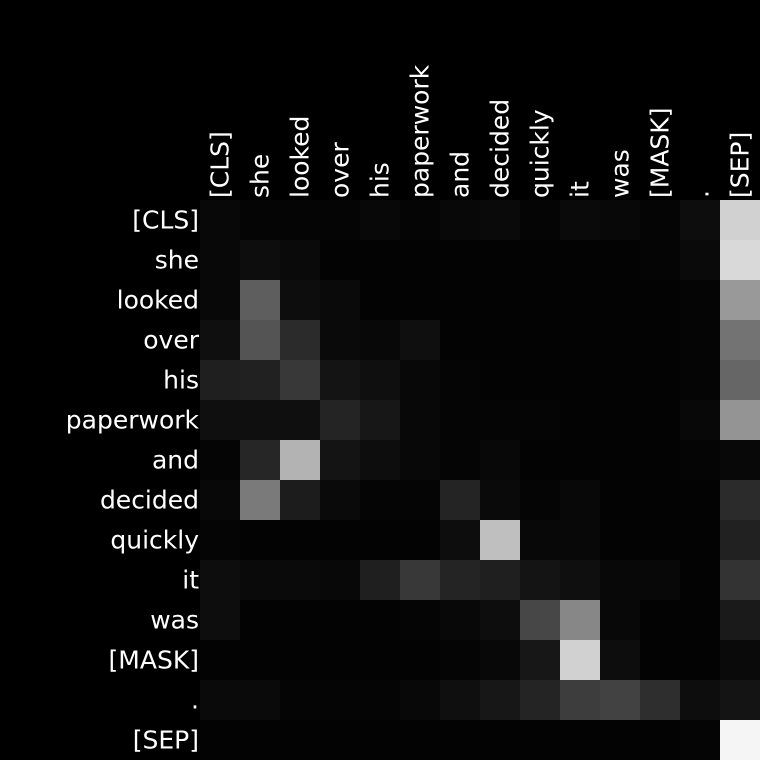 The height and width of the screenshot is (760, 760). What do you see at coordinates (154, 660) in the screenshot?
I see `y-tick-label: [MASK]` at bounding box center [154, 660].